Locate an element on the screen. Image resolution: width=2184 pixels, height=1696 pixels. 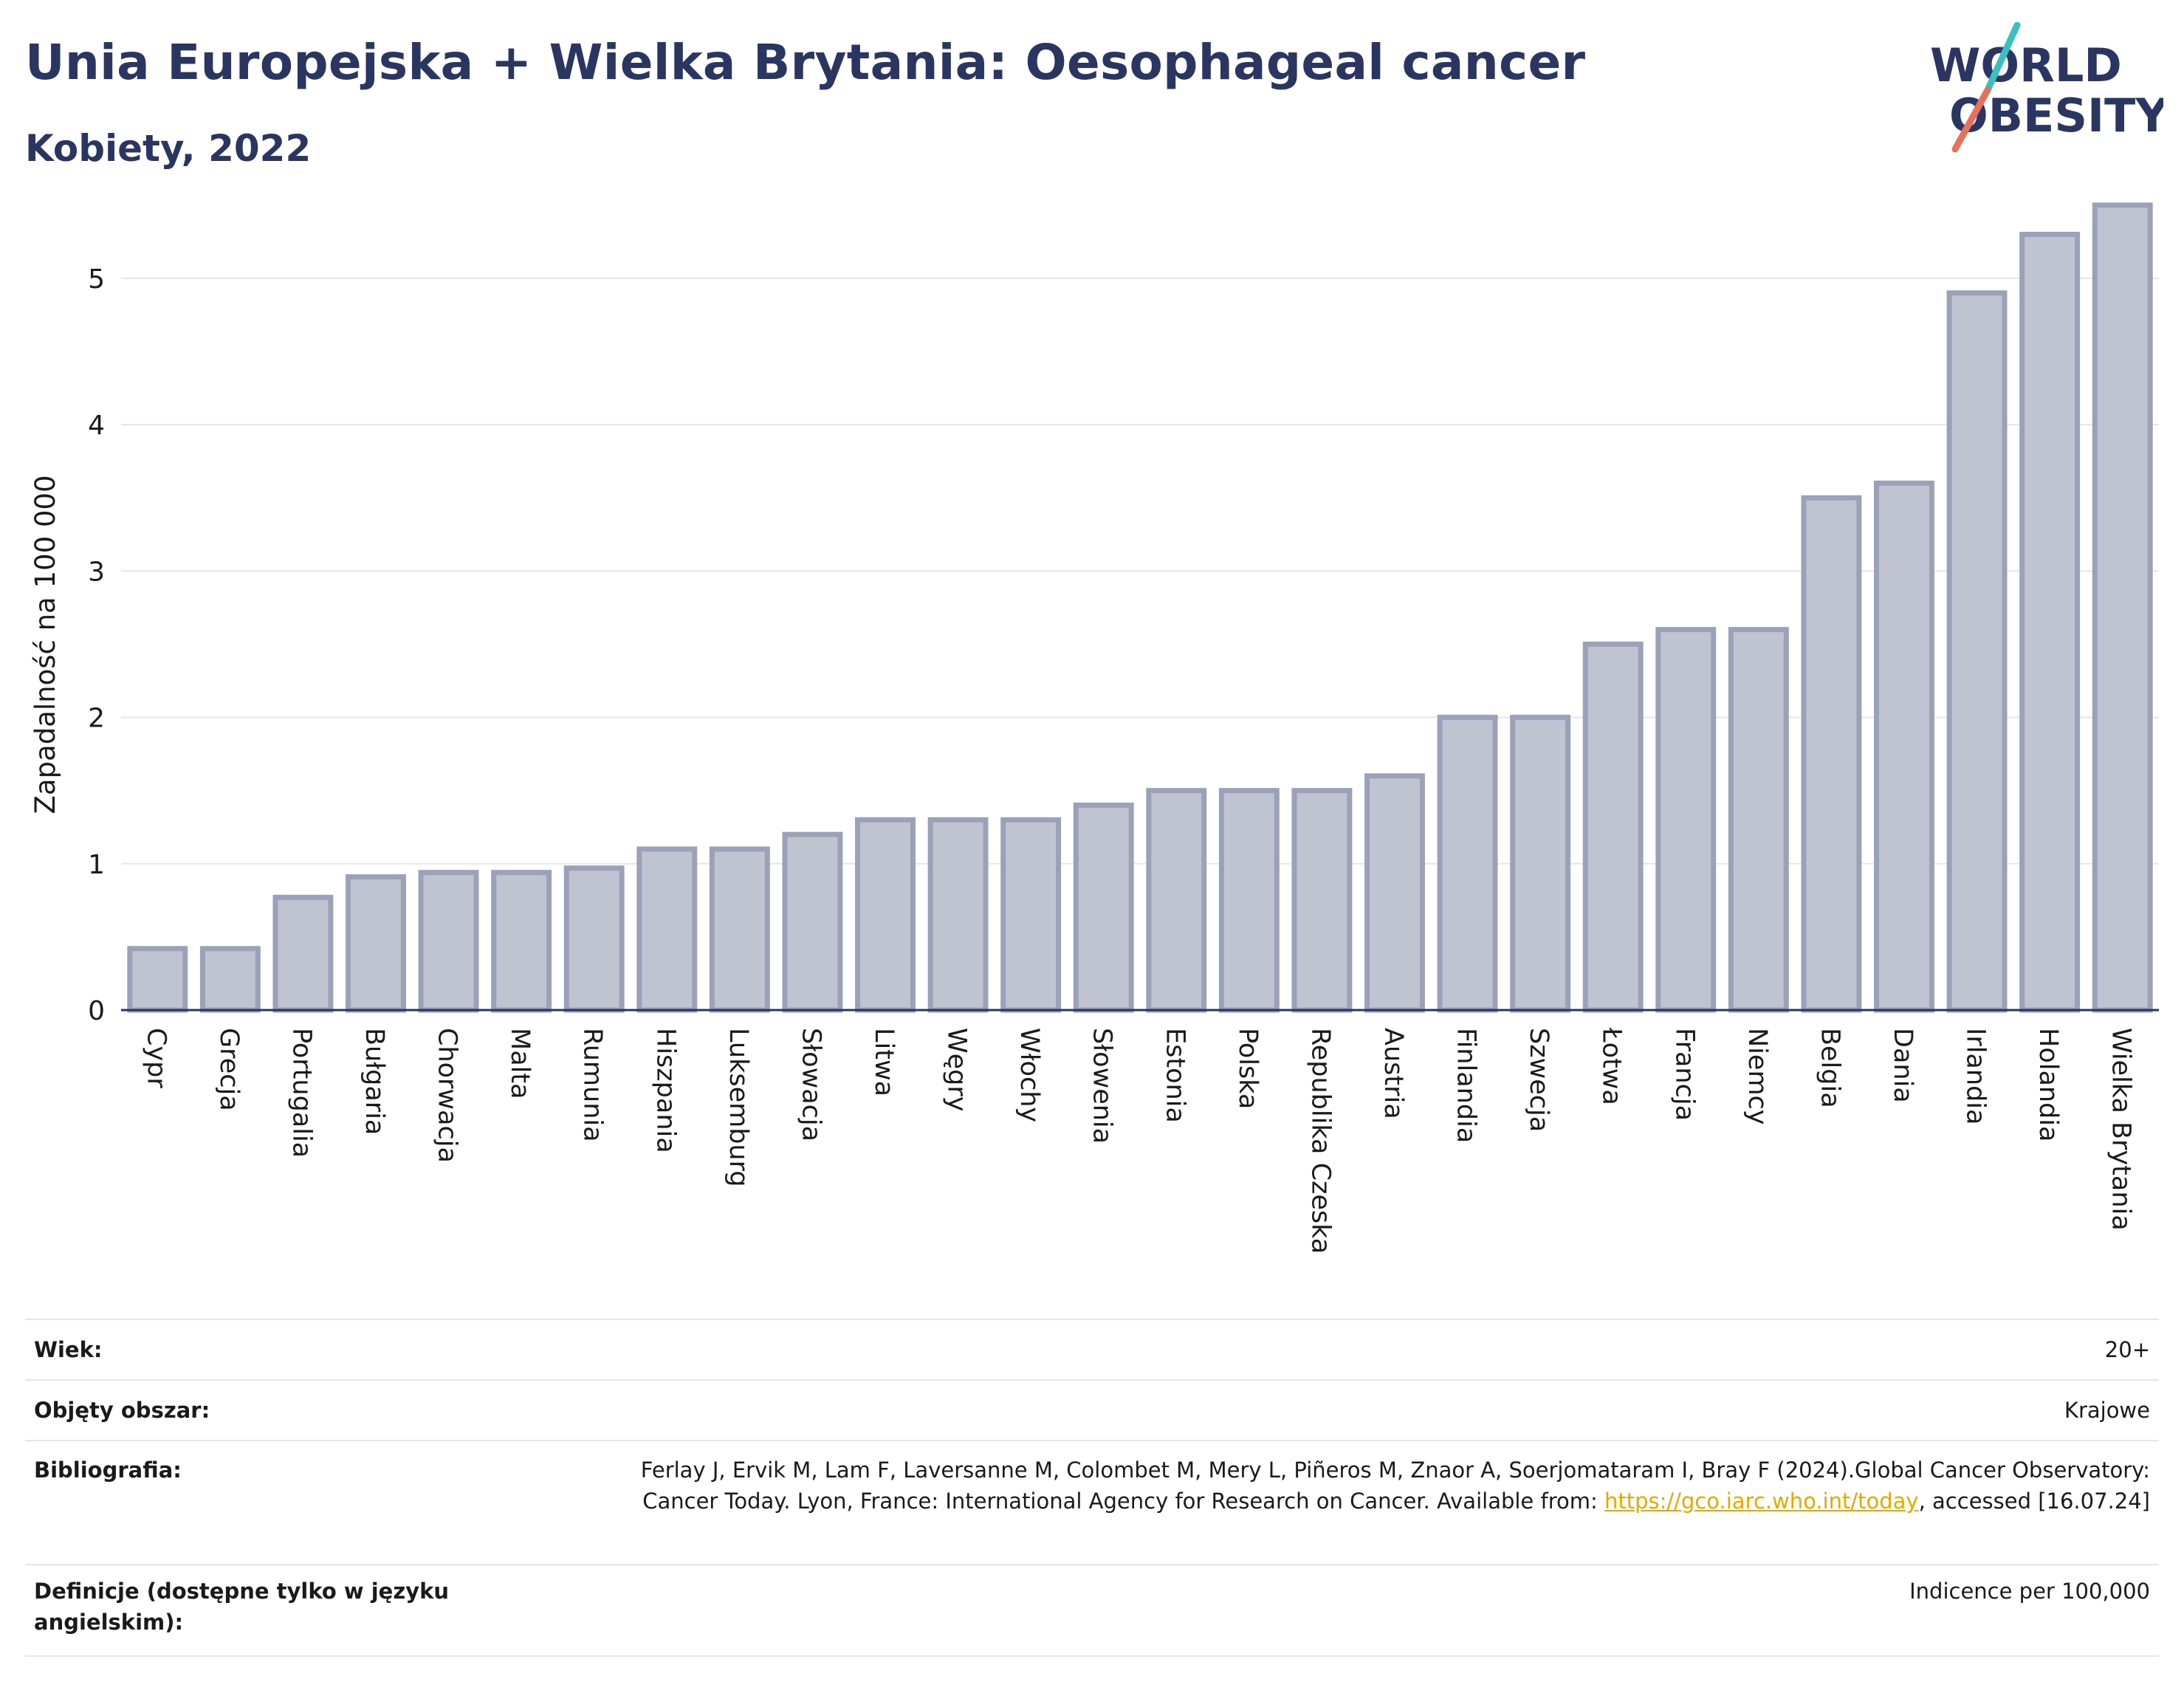
x-tick-label: Estonia is located at coordinates (1175, 1075).